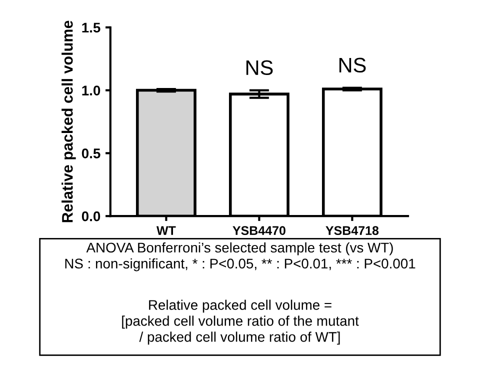 Image resolution: width=480 pixels, height=370 pixels. Describe the element at coordinates (91, 216) in the screenshot. I see `y-tick-label: 0.0` at that location.